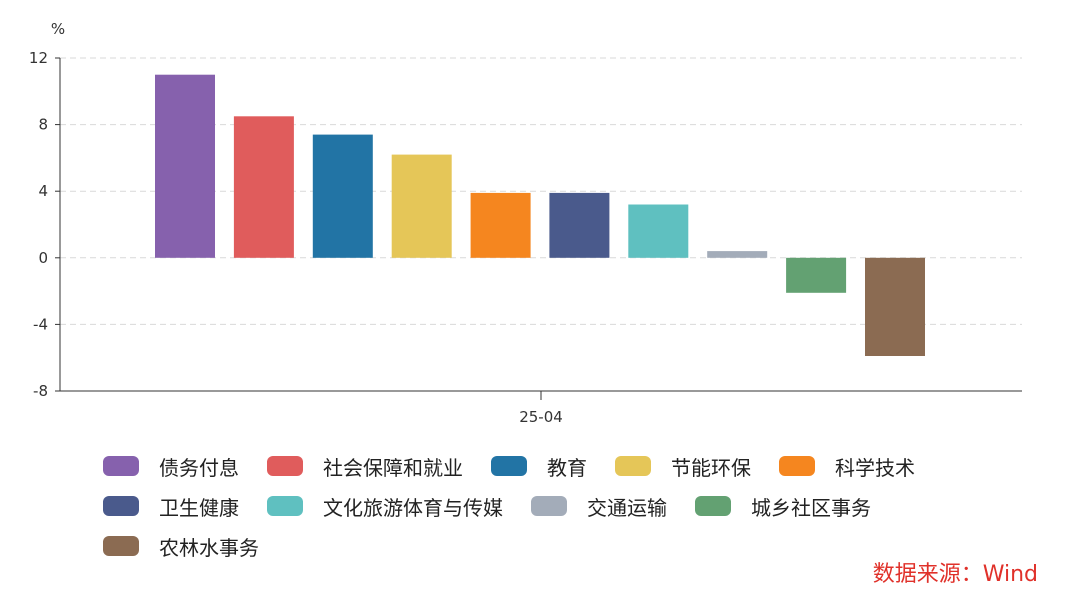 The height and width of the screenshot is (603, 1080). I want to click on y-axis-unit-label: %, so click(58, 29).